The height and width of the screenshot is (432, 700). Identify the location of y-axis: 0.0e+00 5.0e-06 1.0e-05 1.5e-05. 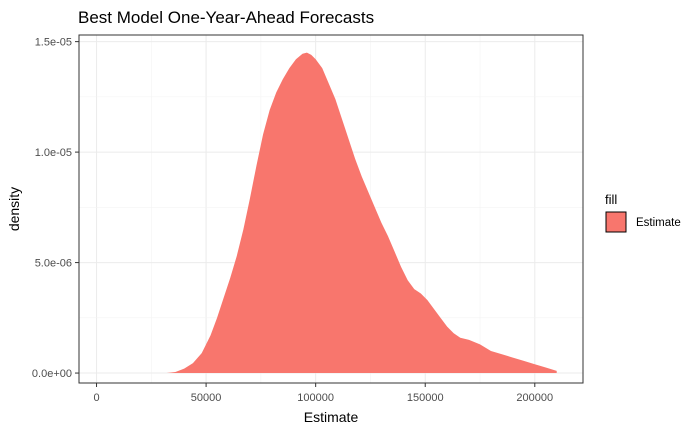
(55, 208).